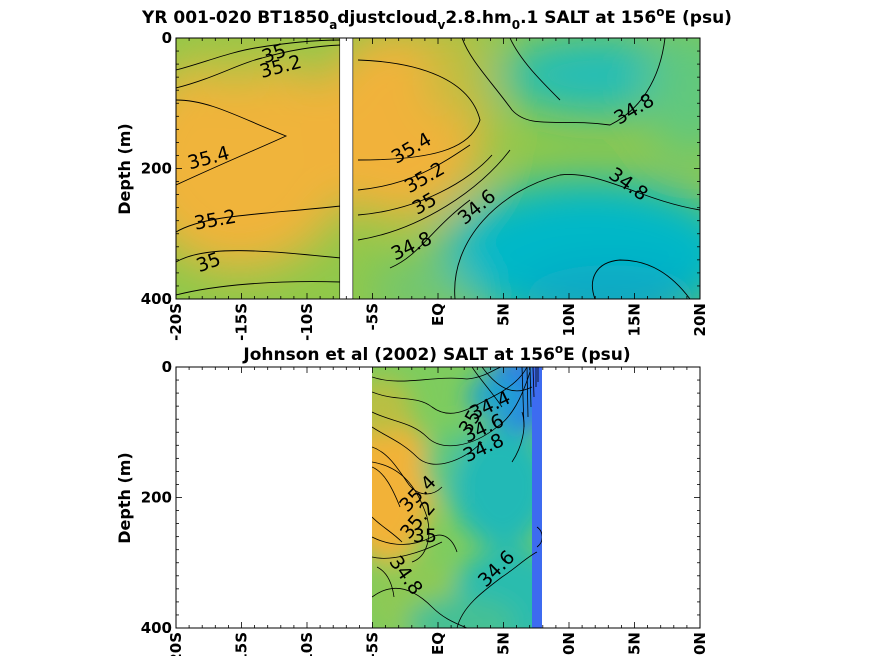 This screenshot has height=656, width=875. I want to click on panel-observed-ylabel: Depth (m), so click(124, 498).